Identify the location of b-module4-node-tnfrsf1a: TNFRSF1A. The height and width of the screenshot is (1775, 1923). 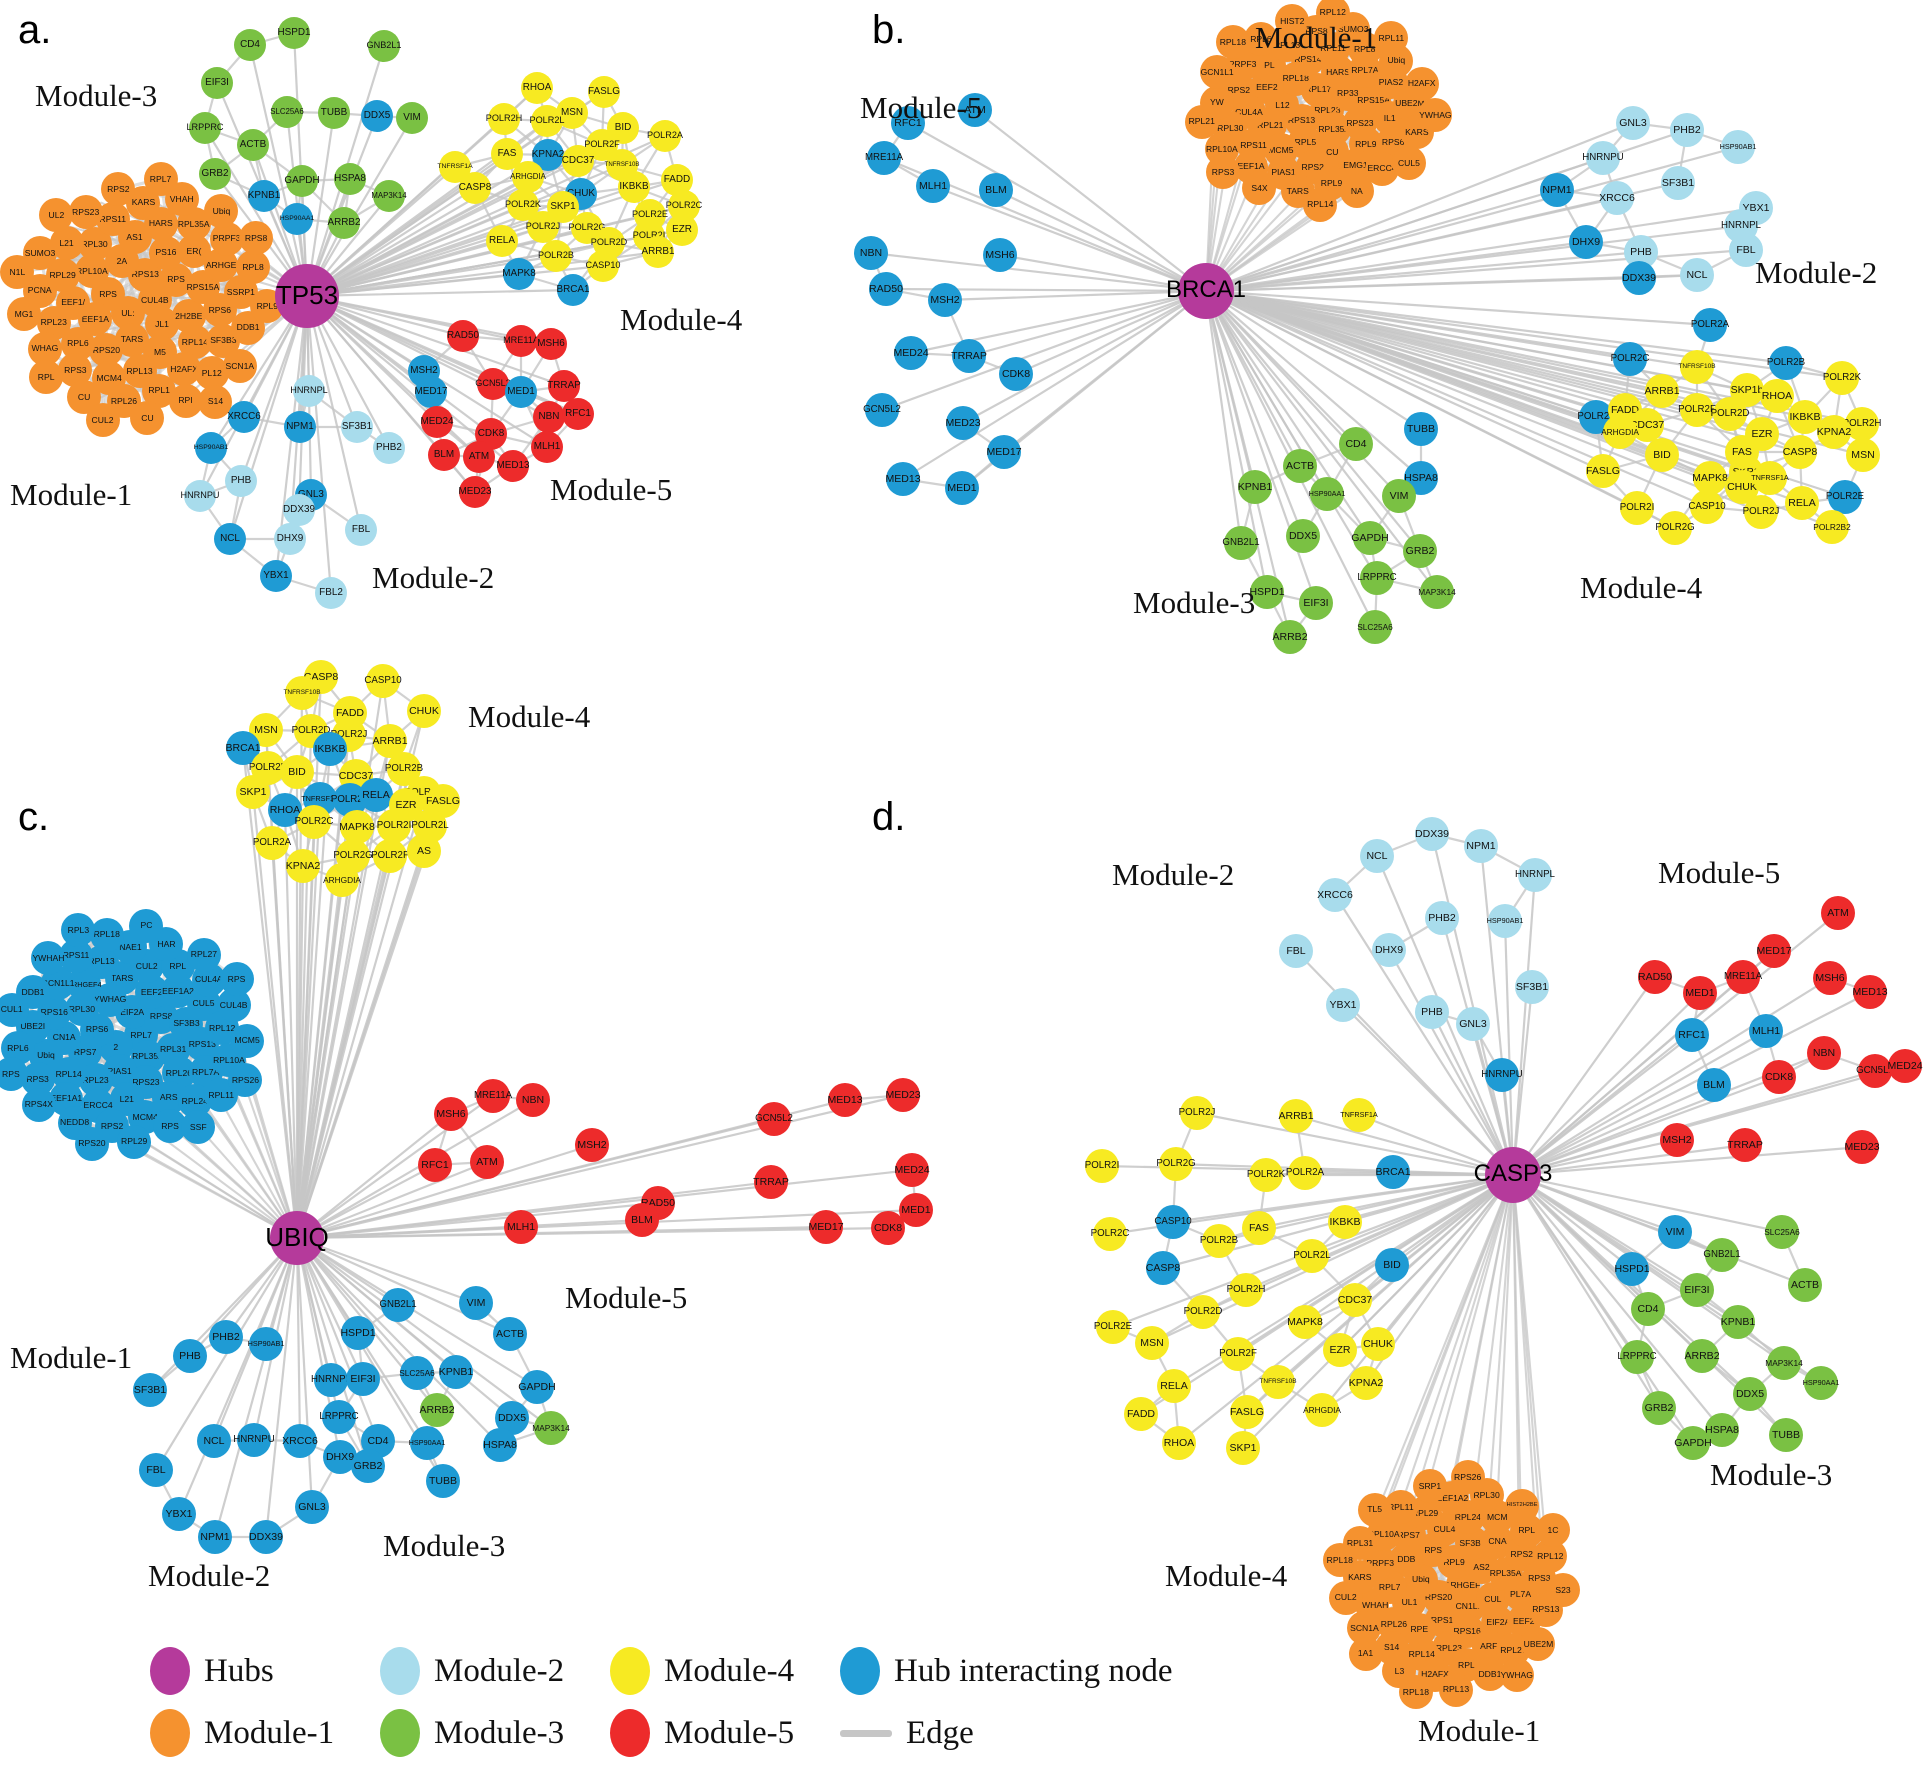
(1770, 478).